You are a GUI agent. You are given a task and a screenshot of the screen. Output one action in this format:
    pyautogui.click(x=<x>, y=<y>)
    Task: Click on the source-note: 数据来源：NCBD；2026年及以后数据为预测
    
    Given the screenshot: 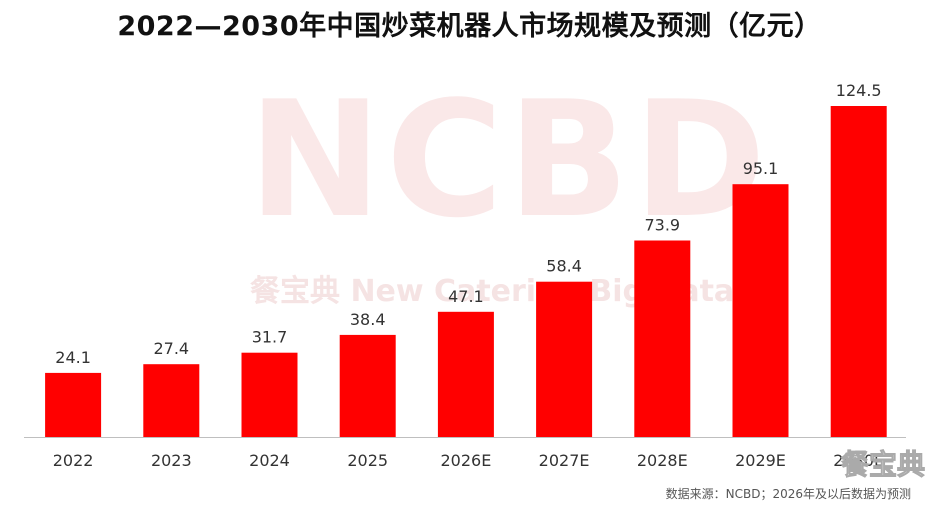 What is the action you would take?
    pyautogui.click(x=788, y=494)
    